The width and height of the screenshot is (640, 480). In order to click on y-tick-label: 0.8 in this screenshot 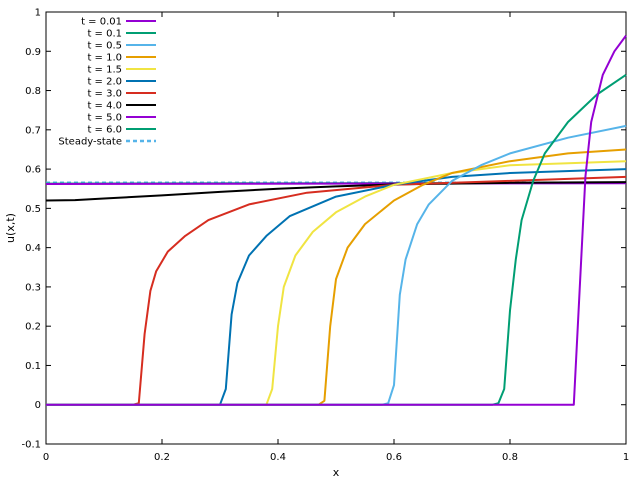, I will do `click(33, 91)`.